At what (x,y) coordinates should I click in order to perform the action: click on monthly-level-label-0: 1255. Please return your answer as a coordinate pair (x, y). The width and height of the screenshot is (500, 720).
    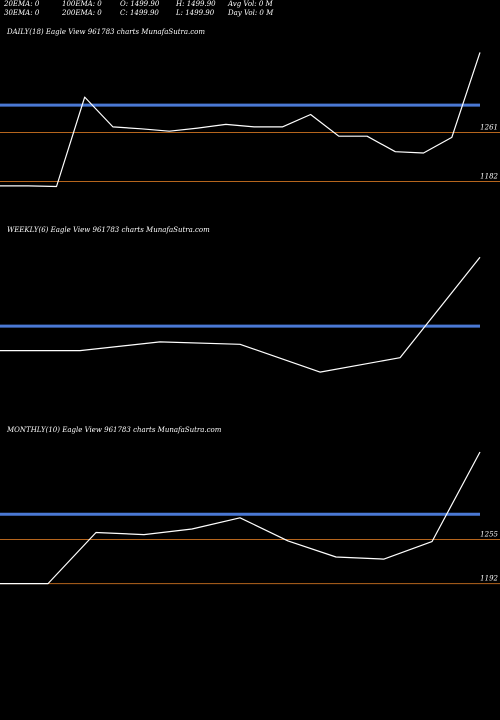
    Looking at the image, I should click on (489, 535).